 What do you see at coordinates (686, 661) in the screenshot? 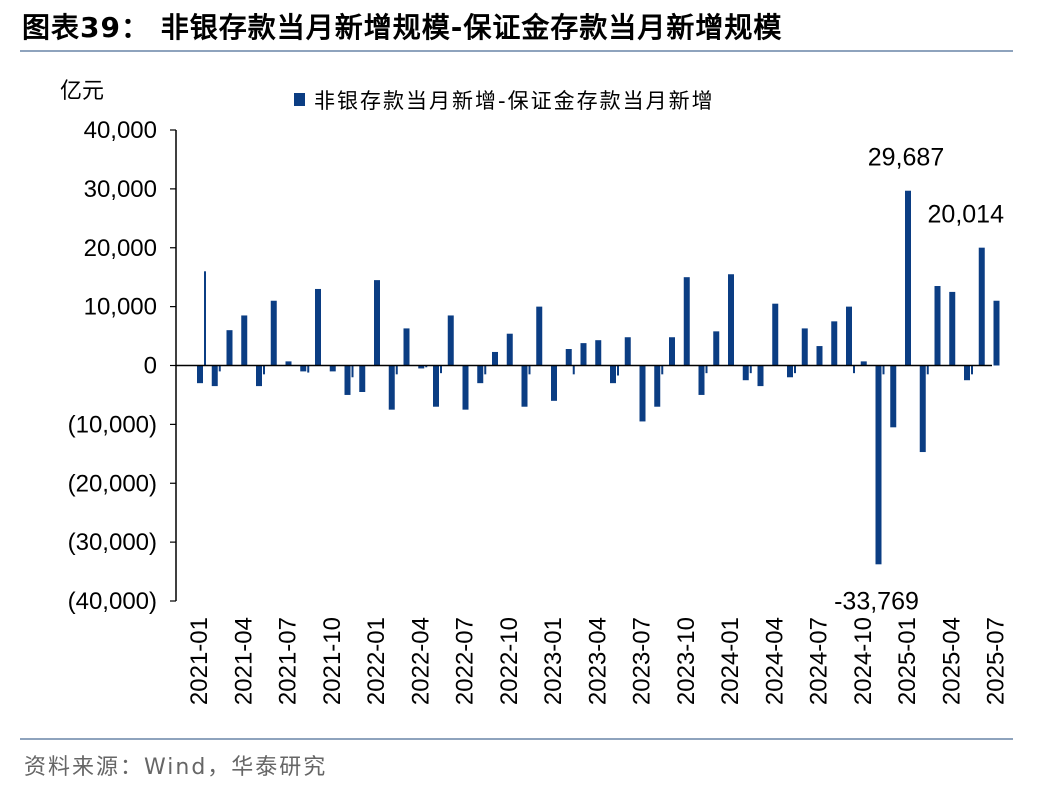
I see `x-tick-label: 2023-10` at bounding box center [686, 661].